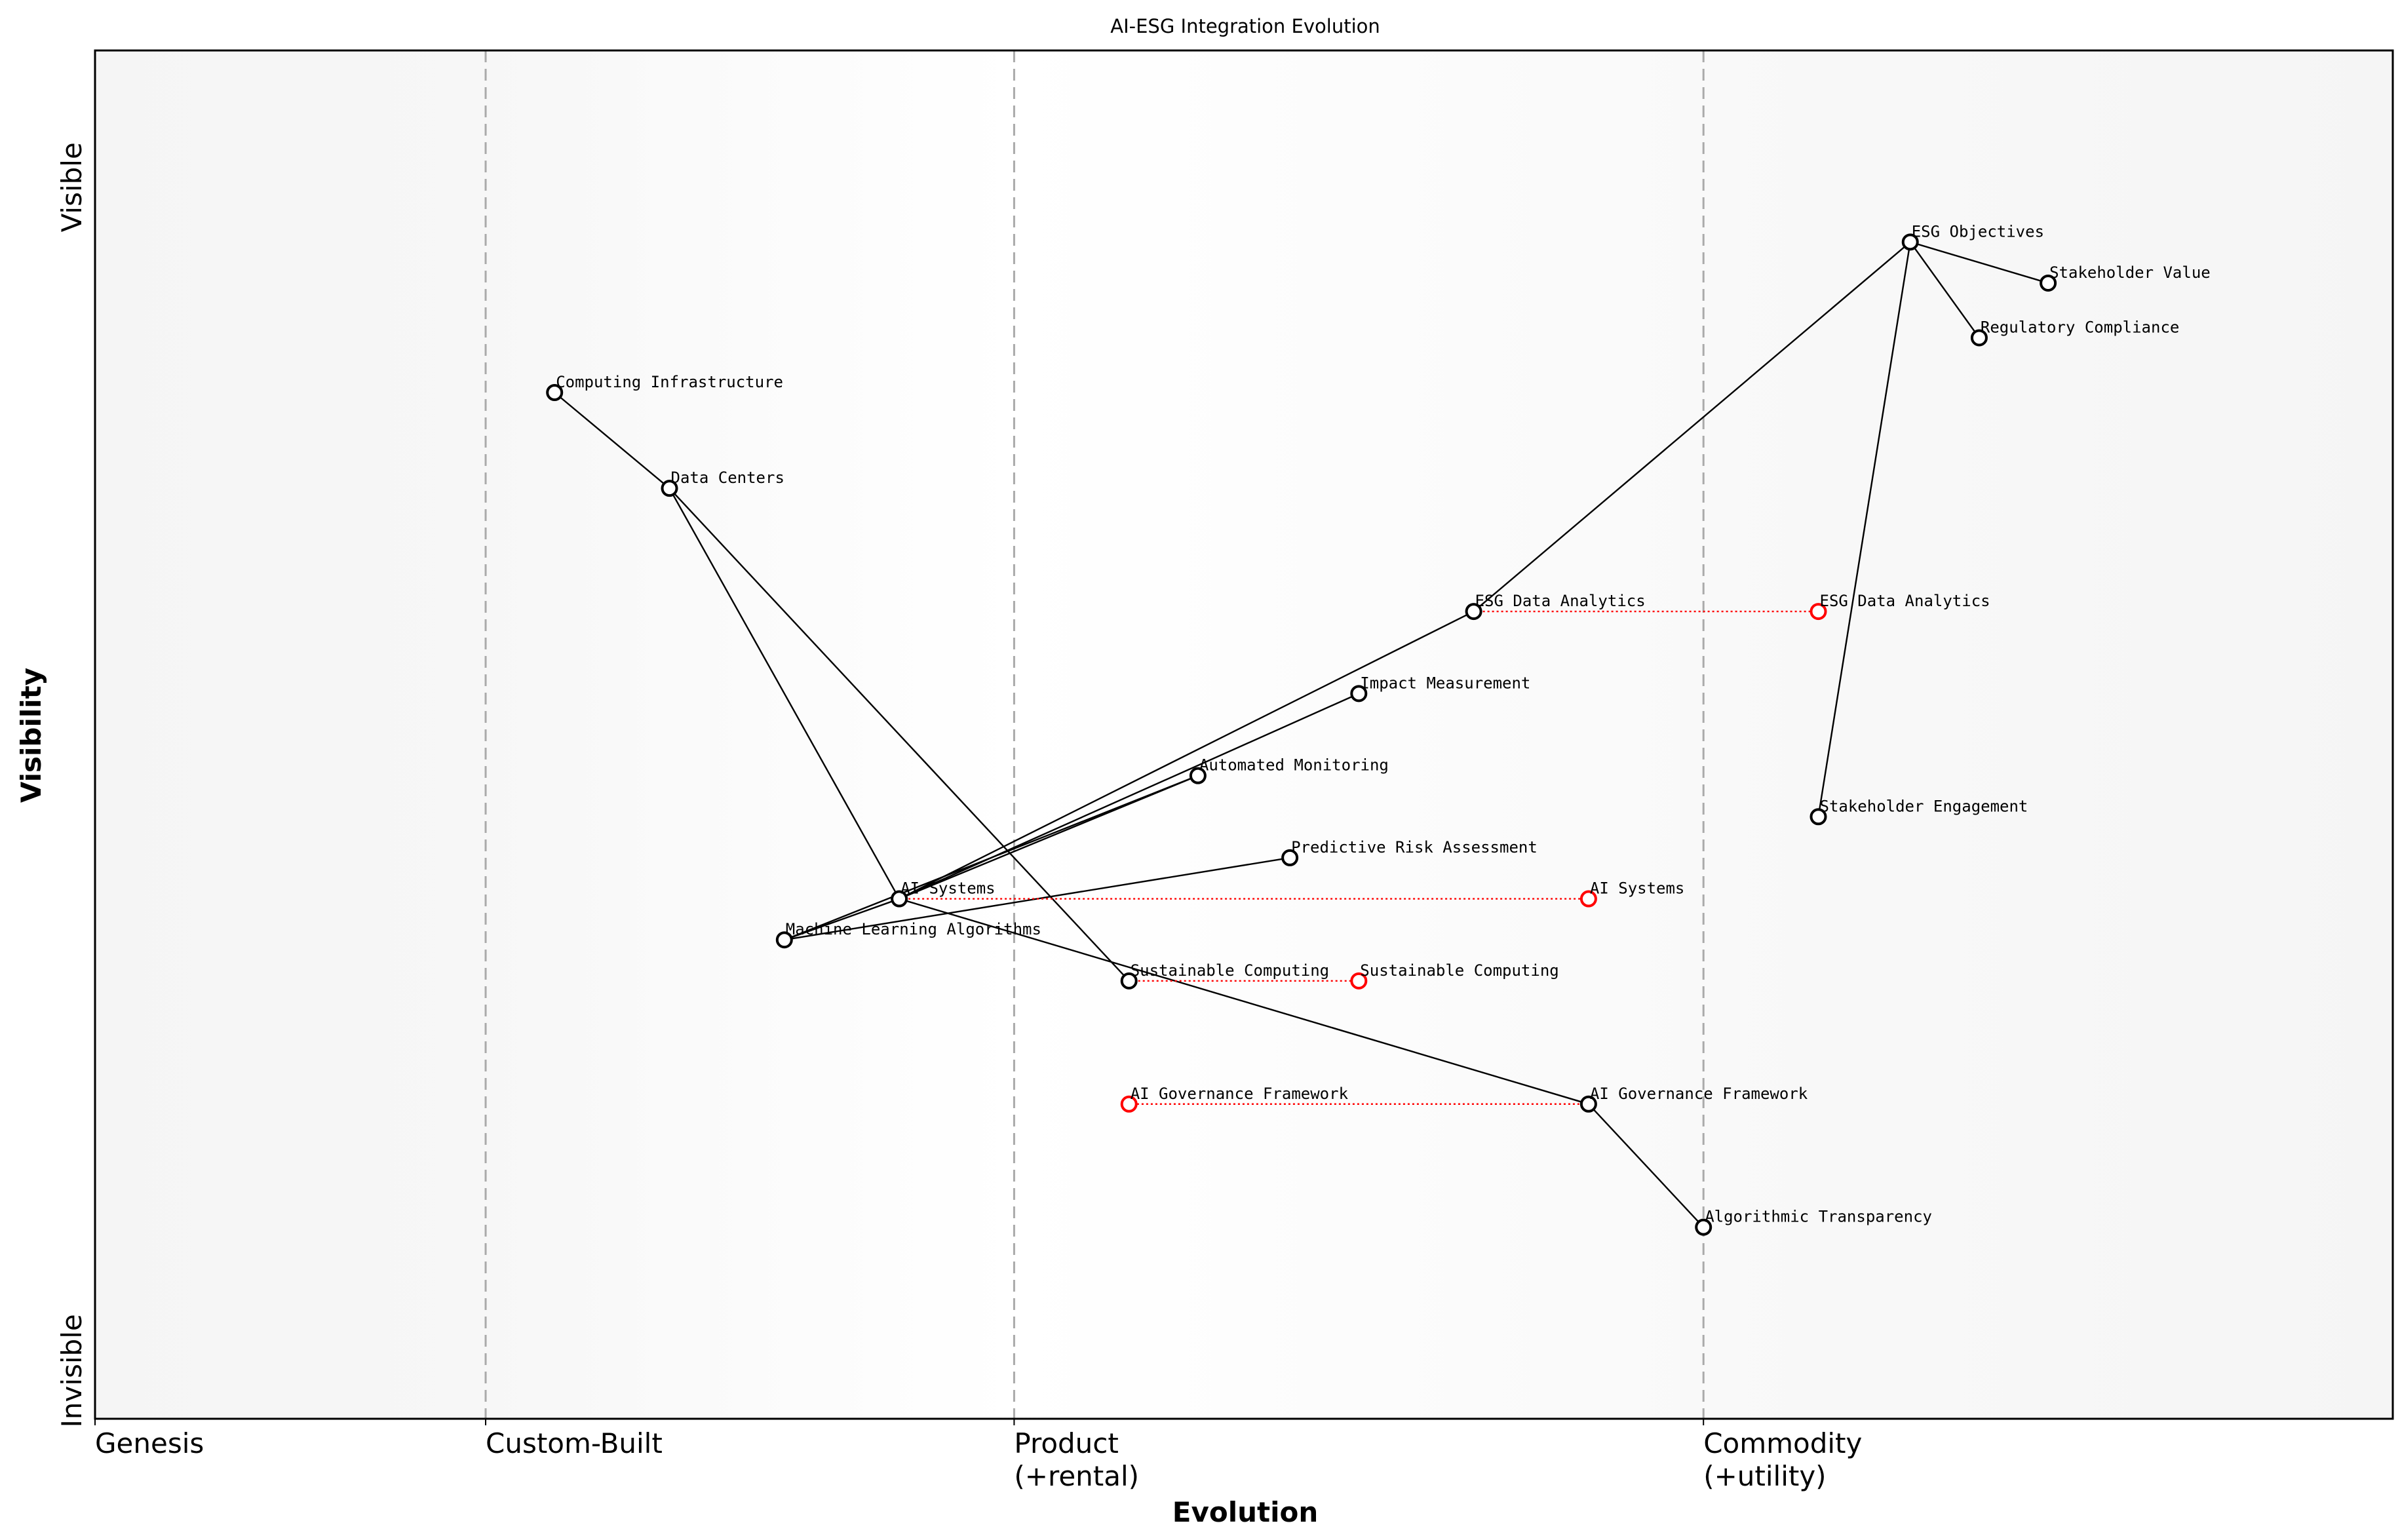  What do you see at coordinates (2130, 272) in the screenshot?
I see `component-label: Stakeholder Value` at bounding box center [2130, 272].